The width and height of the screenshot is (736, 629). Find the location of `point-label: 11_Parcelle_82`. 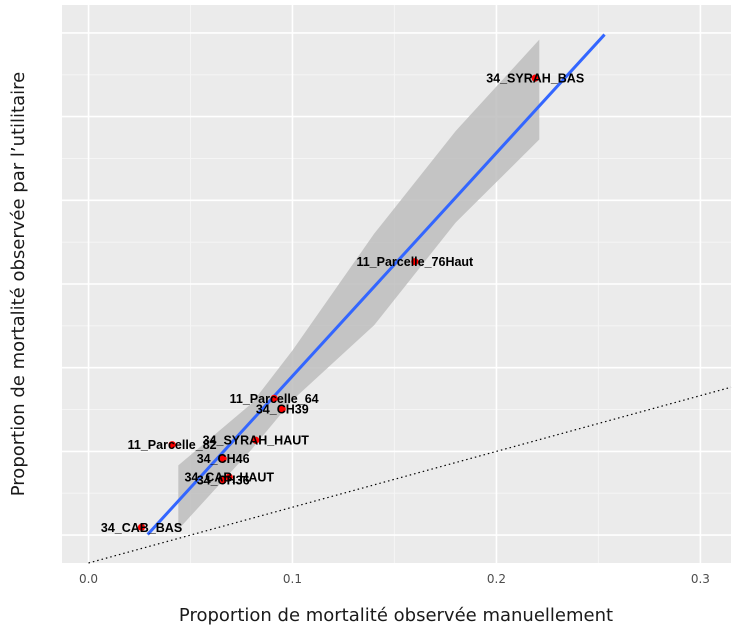

point-label: 11_Parcelle_82 is located at coordinates (172, 445).